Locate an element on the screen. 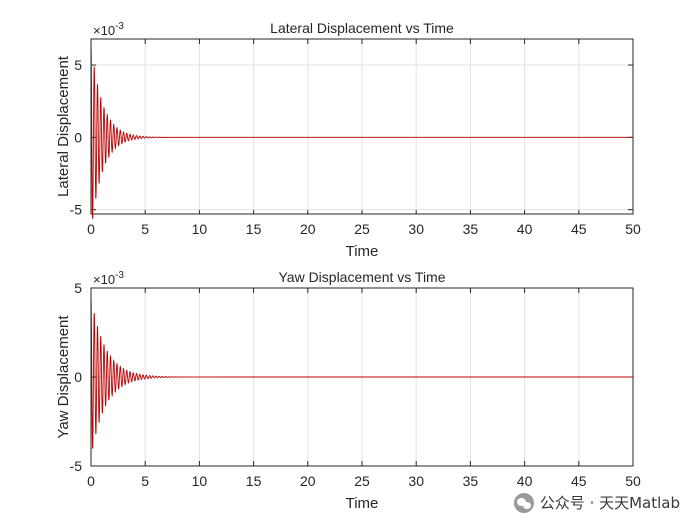  chart-title: Yaw Displacement vs Time is located at coordinates (361, 277).